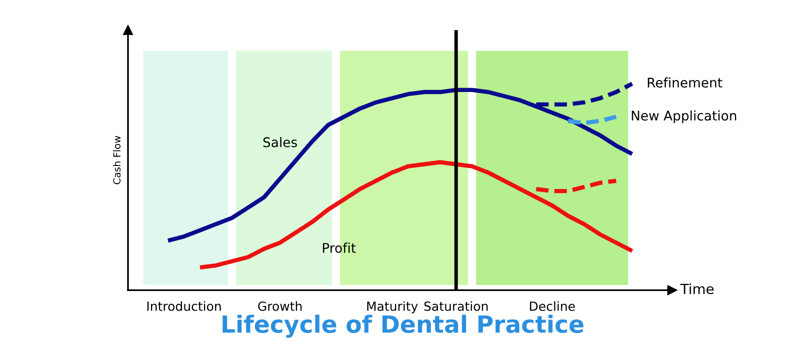 This screenshot has width=805, height=350. What do you see at coordinates (280, 306) in the screenshot?
I see `x-tick-label: Growth` at bounding box center [280, 306].